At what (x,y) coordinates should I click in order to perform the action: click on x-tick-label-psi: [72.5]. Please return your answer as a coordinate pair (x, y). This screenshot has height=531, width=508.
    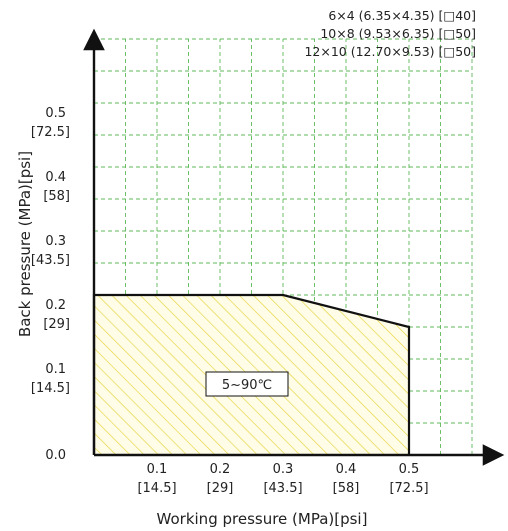
    Looking at the image, I should click on (408, 488).